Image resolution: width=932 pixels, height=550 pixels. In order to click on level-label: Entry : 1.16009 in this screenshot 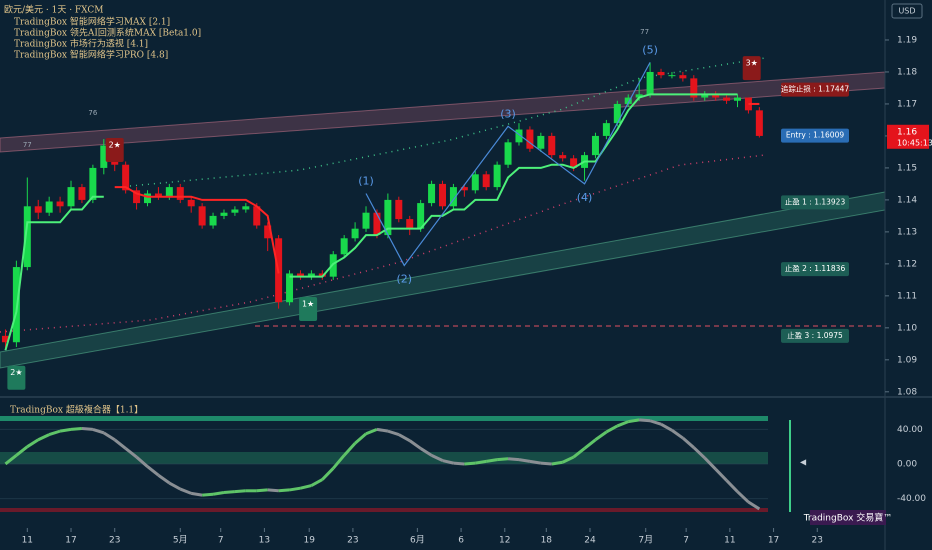, I will do `click(815, 135)`.